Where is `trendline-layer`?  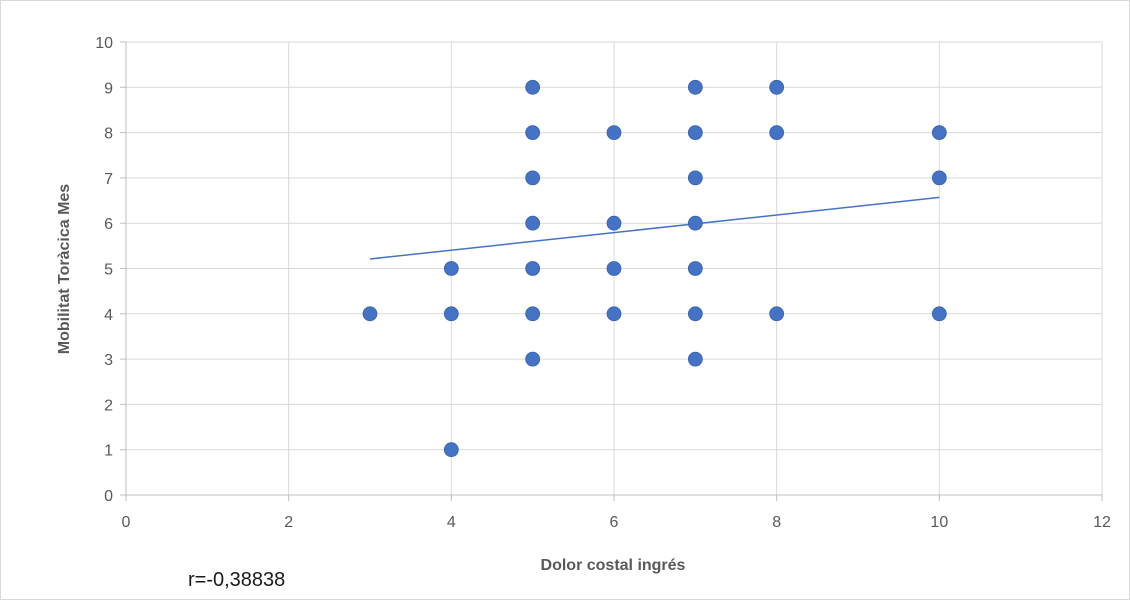
trendline-layer is located at coordinates (654, 228).